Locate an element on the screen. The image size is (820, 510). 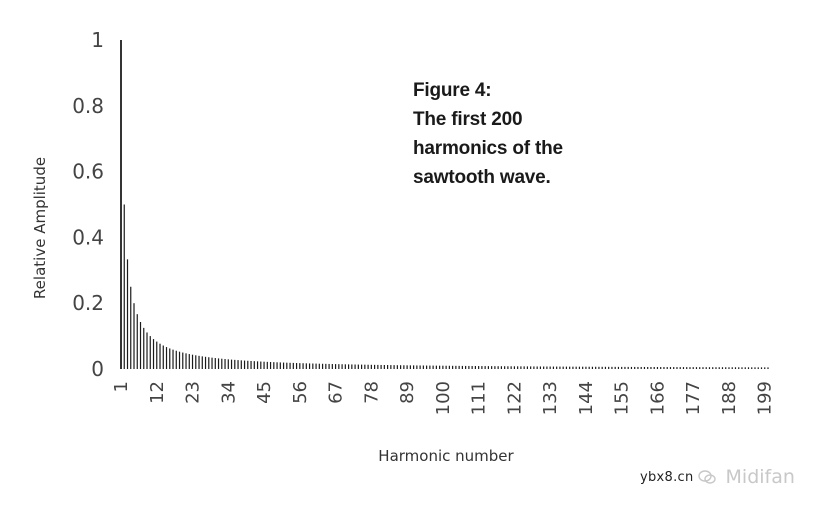
x-tick-label: 23 is located at coordinates (193, 392).